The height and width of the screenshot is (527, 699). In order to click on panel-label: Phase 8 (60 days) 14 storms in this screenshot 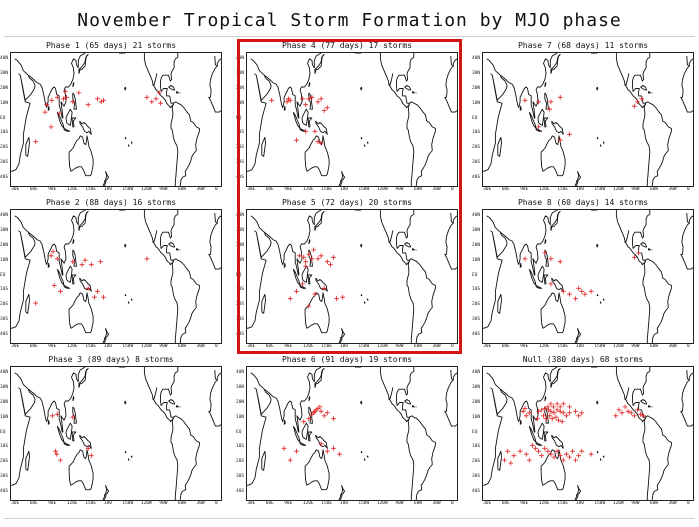, I will do `click(583, 202)`.